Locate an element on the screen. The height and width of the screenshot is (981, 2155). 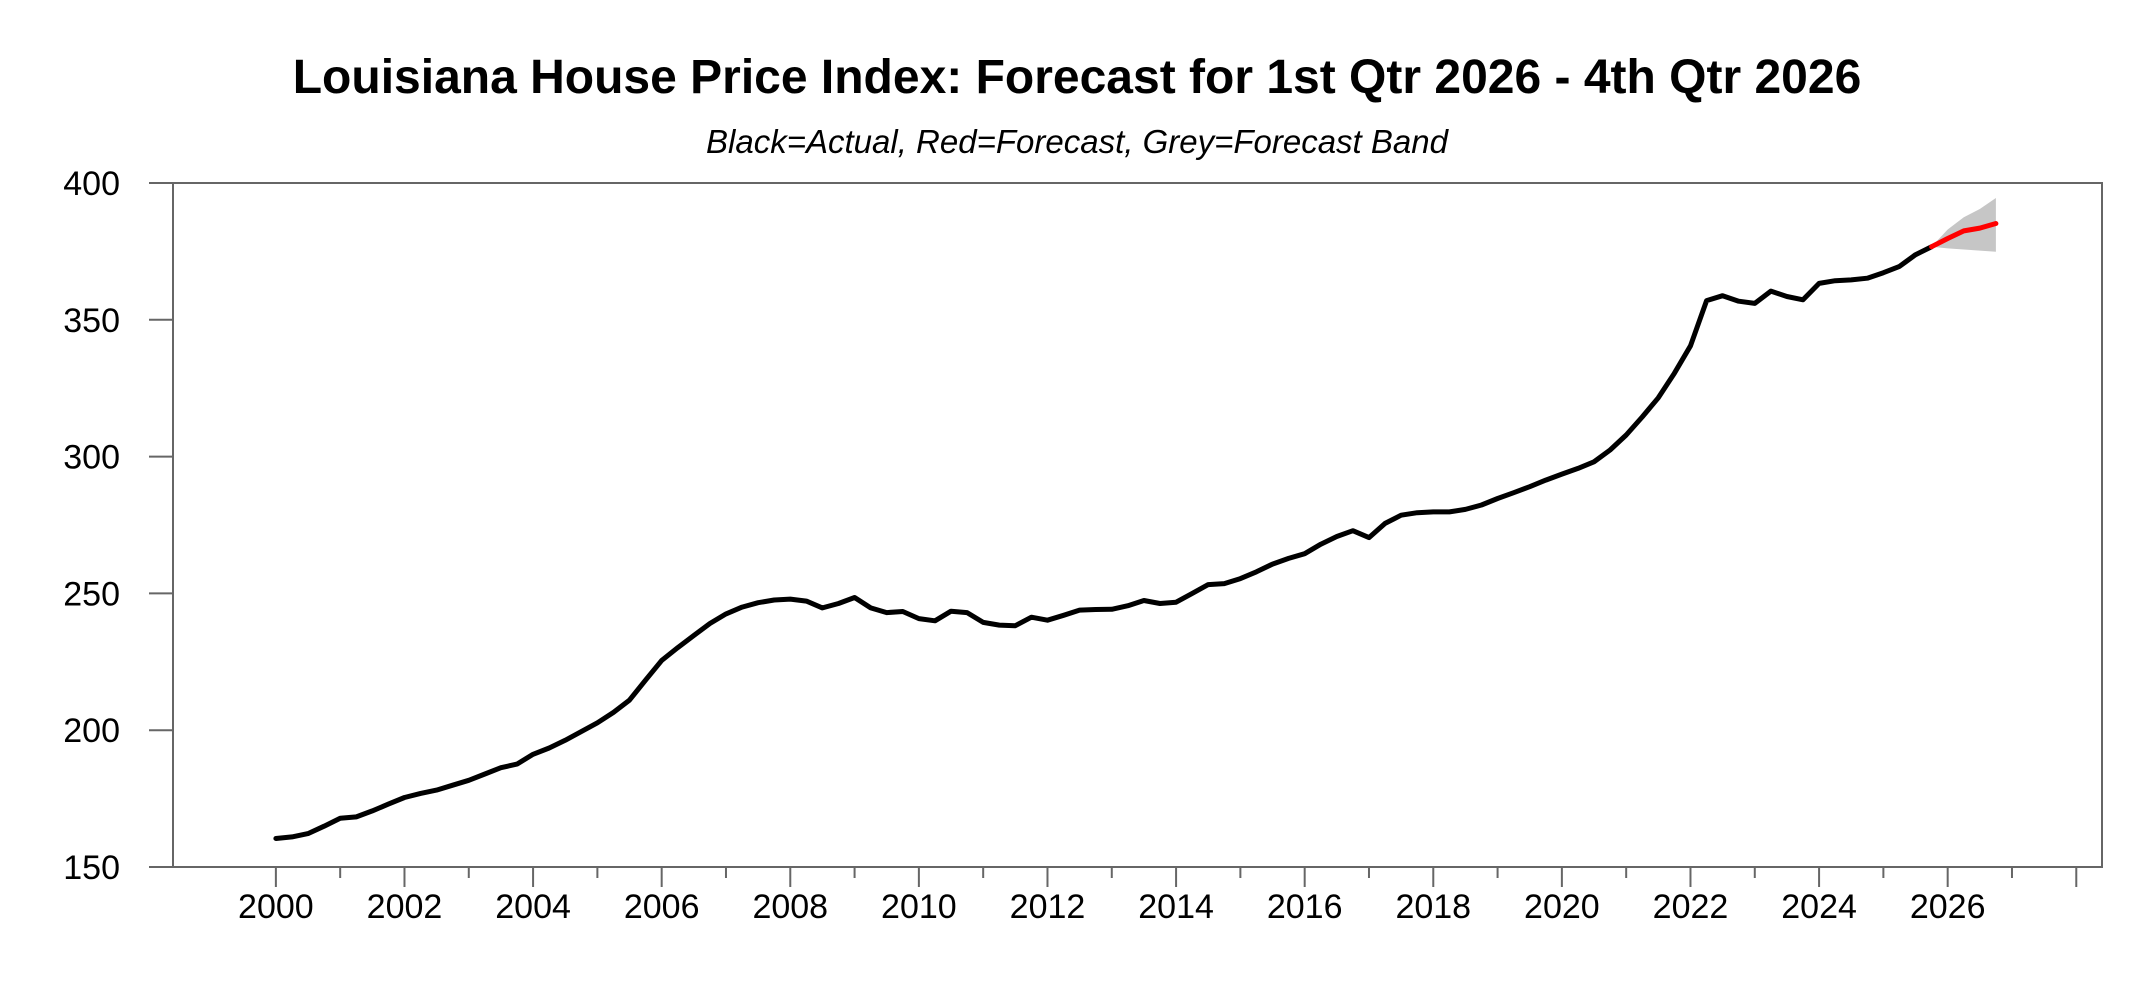
x-axis-tick-label: 2018 is located at coordinates (1433, 907).